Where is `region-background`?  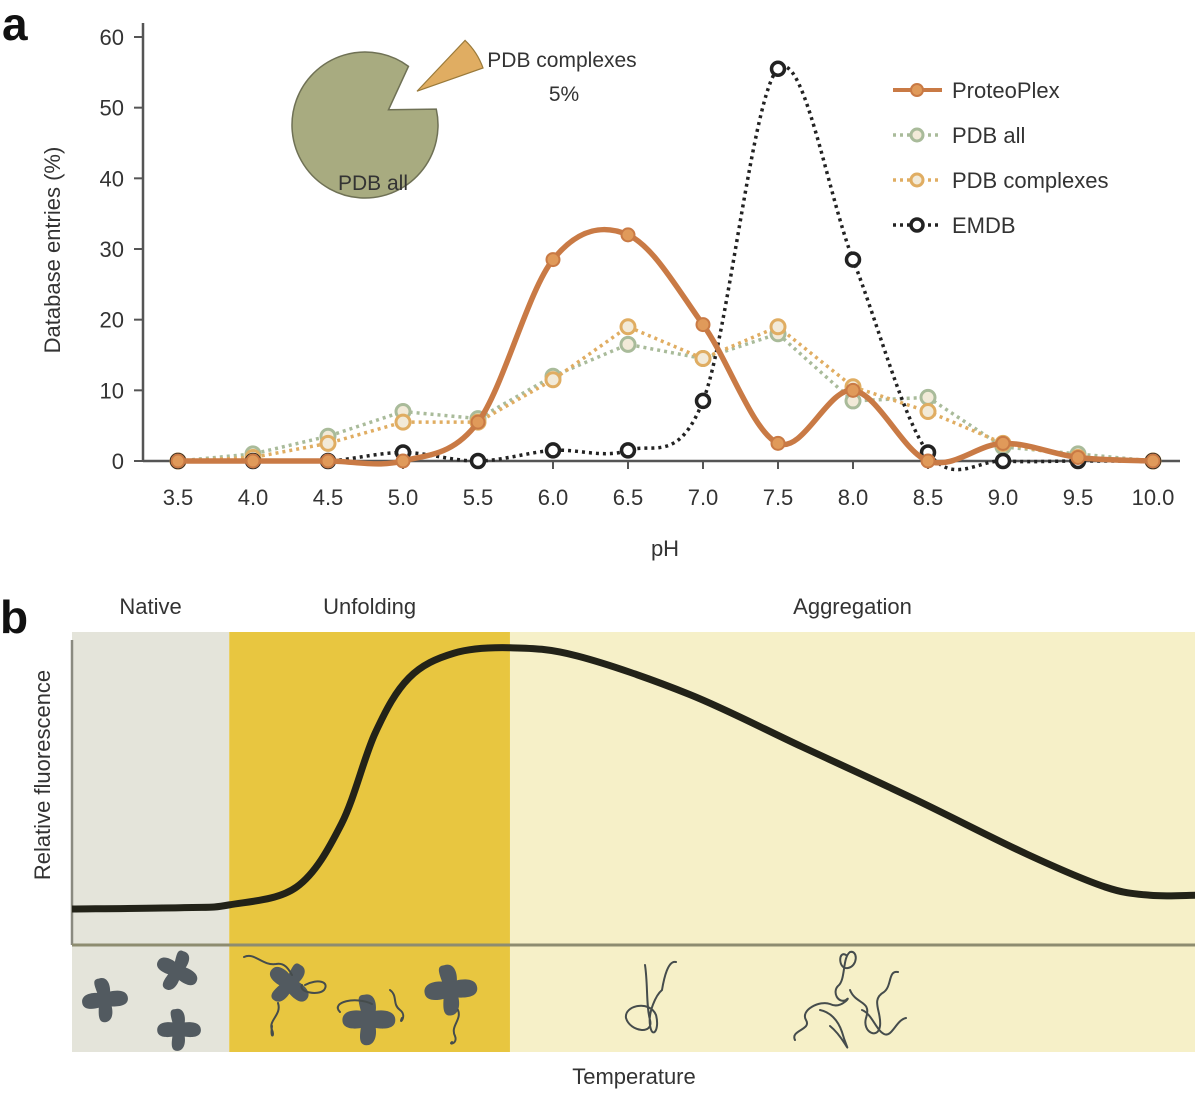
region-background is located at coordinates (151, 842).